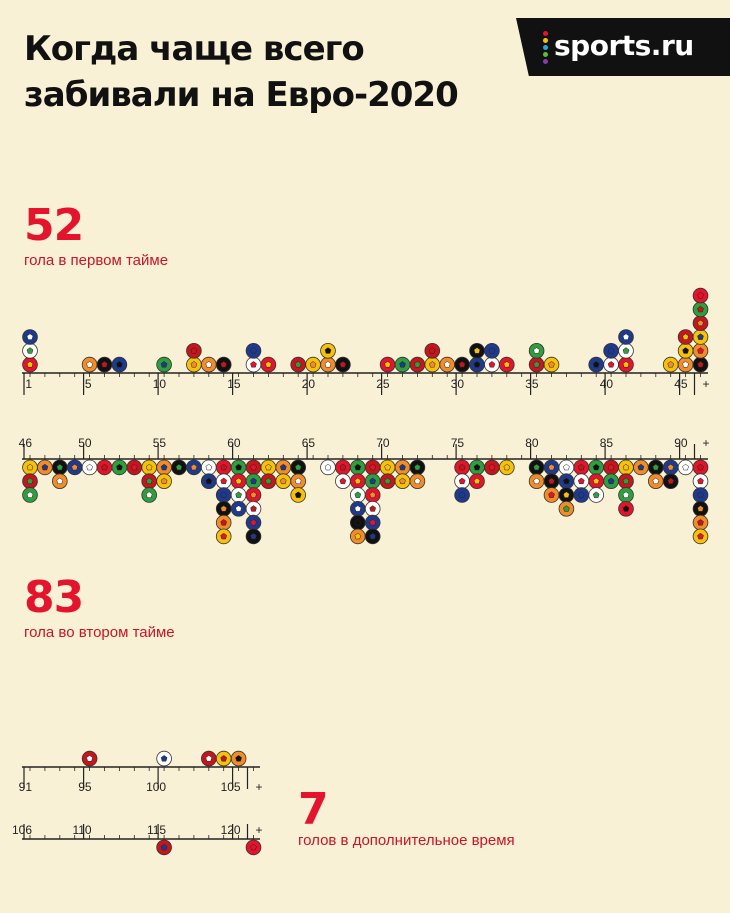  What do you see at coordinates (141, 772) in the screenshot?
I see `chart-panel-extra_time_first: 91 95 100 105 +` at bounding box center [141, 772].